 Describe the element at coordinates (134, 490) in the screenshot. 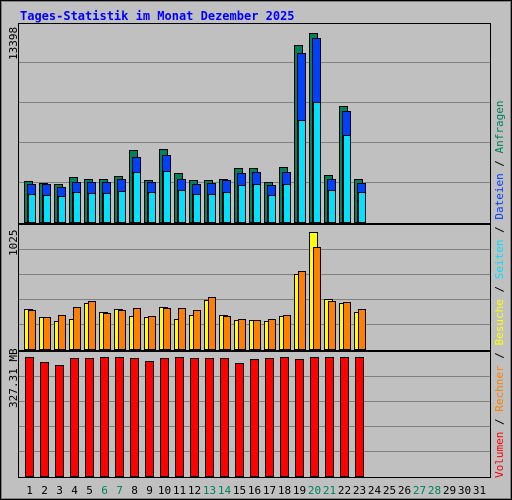

I see `day-label: 8` at that location.